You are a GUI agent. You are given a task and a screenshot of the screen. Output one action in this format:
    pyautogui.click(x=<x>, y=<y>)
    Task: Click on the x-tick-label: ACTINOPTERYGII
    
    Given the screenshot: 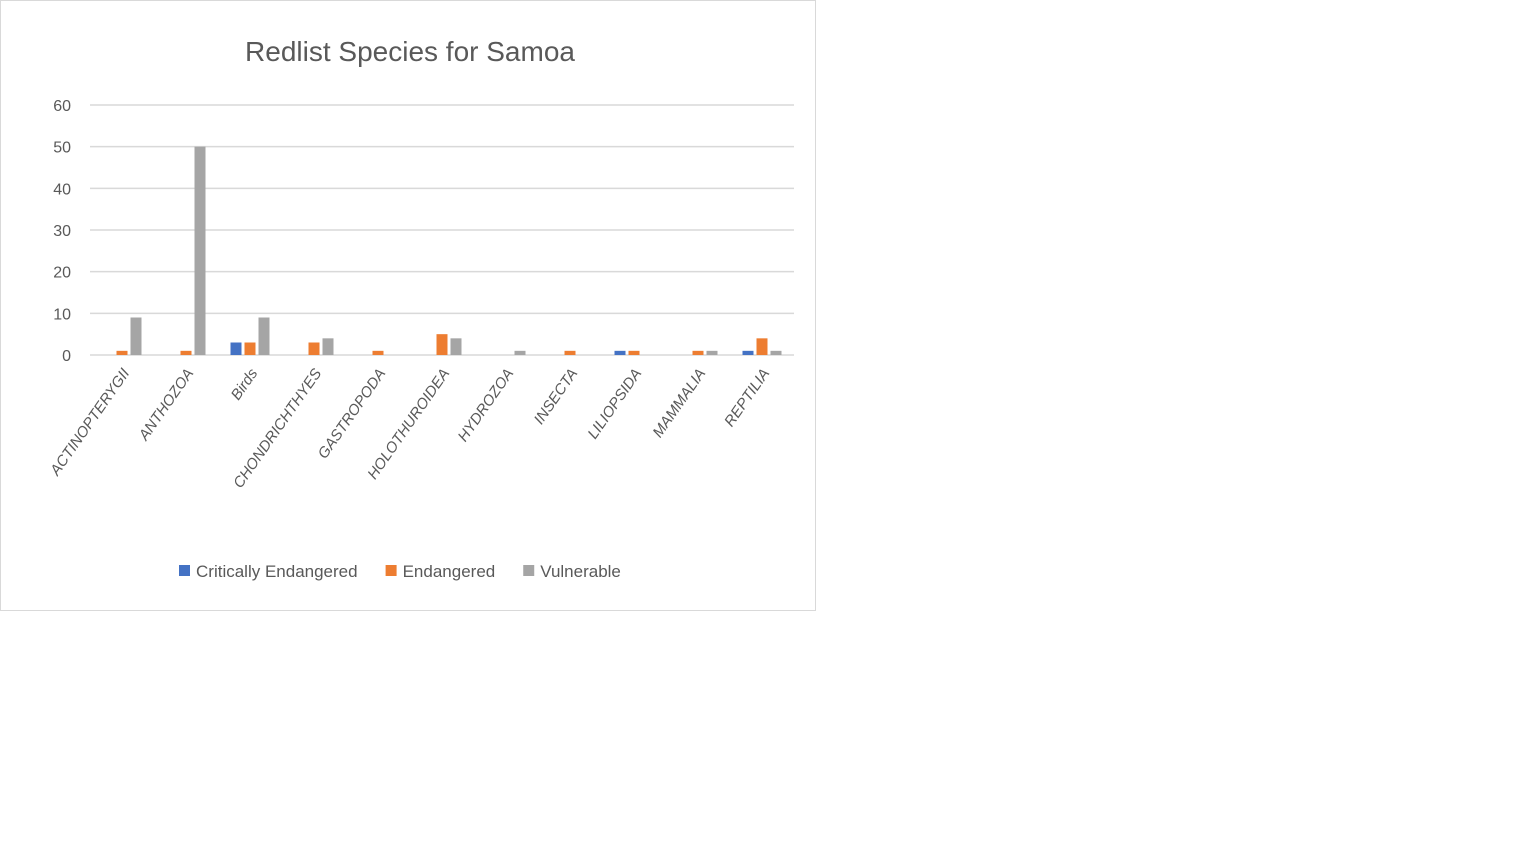 What is the action you would take?
    pyautogui.click(x=89, y=423)
    